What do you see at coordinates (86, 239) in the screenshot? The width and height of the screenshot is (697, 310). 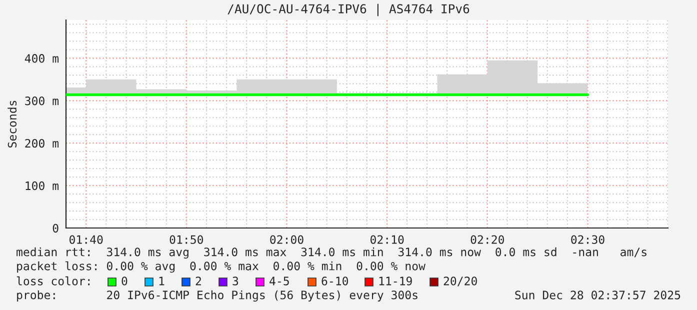 I see `x-tick-label: 01:40` at bounding box center [86, 239].